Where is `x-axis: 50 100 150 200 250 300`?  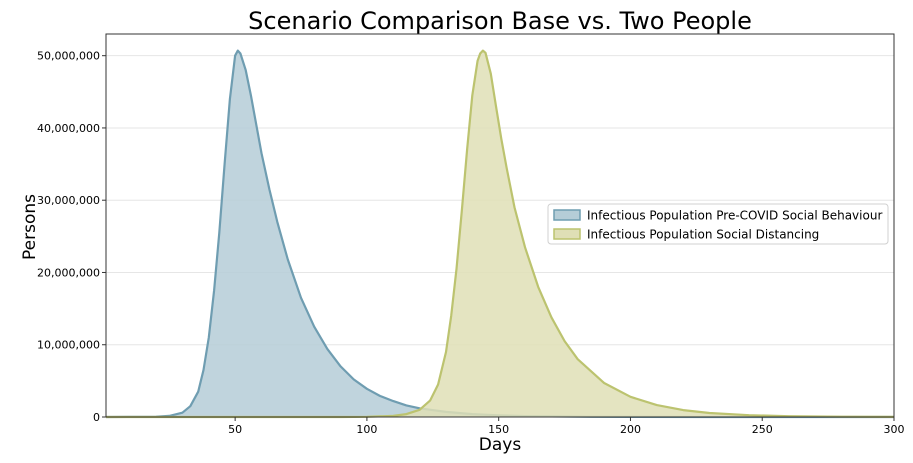 x-axis: 50 100 150 200 250 300 is located at coordinates (566, 426).